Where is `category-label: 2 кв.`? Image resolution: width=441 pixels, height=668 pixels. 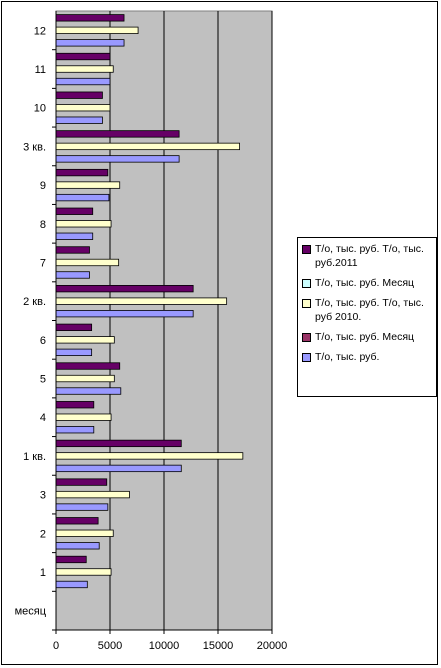 category-label: 2 кв. is located at coordinates (34, 302).